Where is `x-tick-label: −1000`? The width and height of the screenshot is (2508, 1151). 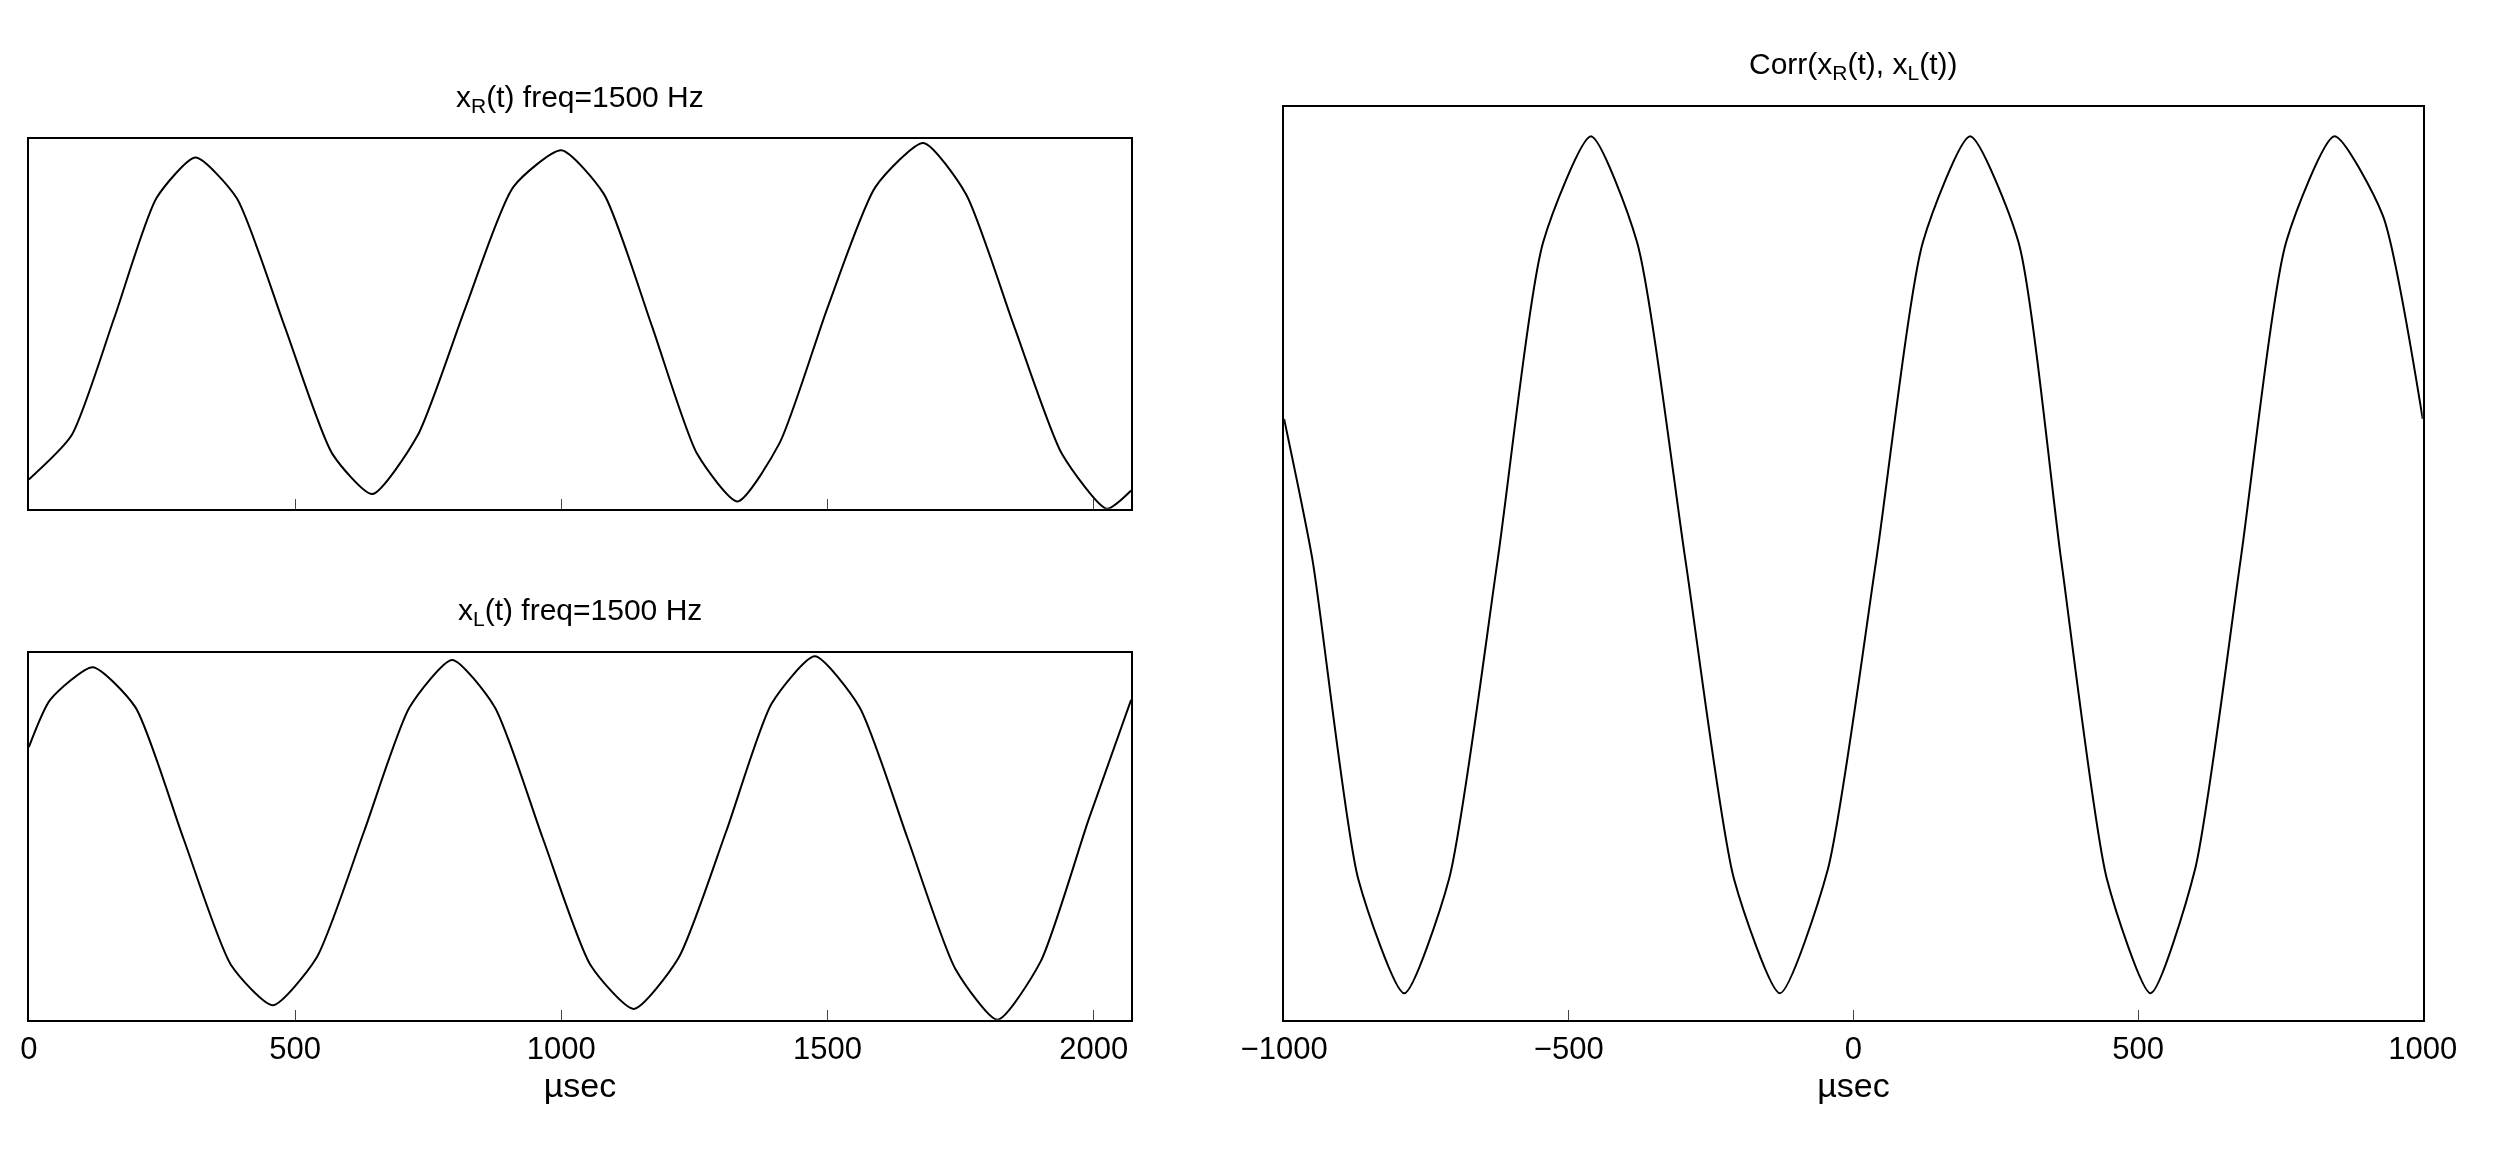 x-tick-label: −1000 is located at coordinates (1284, 1048).